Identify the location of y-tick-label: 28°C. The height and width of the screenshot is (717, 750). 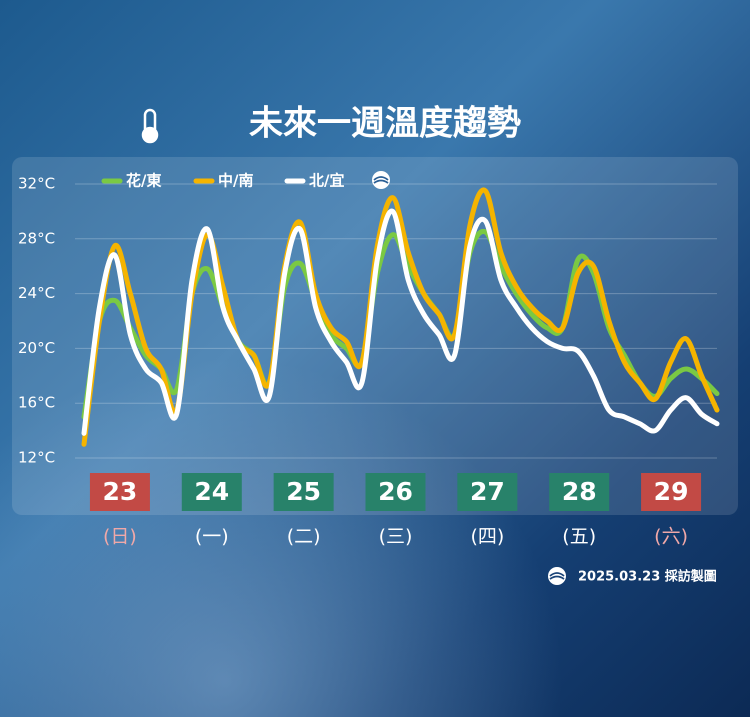
(36, 238).